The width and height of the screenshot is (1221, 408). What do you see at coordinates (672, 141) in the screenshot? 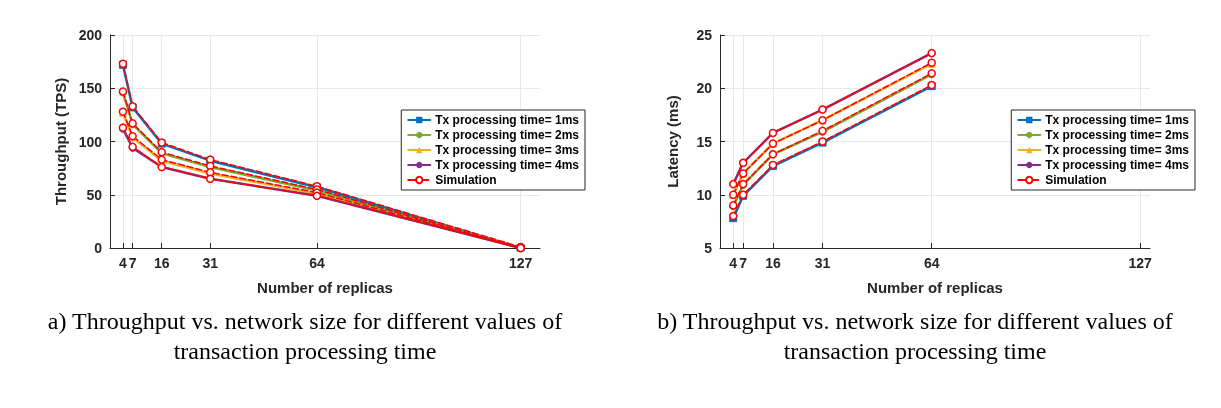
I see `y-axis-title: Latency (ms)` at bounding box center [672, 141].